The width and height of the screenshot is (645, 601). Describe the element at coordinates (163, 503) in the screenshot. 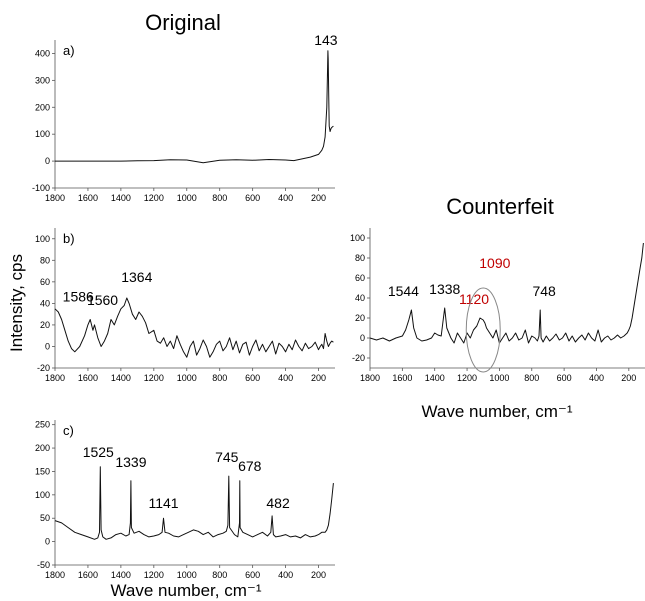

I see `peak-label: 1141` at that location.